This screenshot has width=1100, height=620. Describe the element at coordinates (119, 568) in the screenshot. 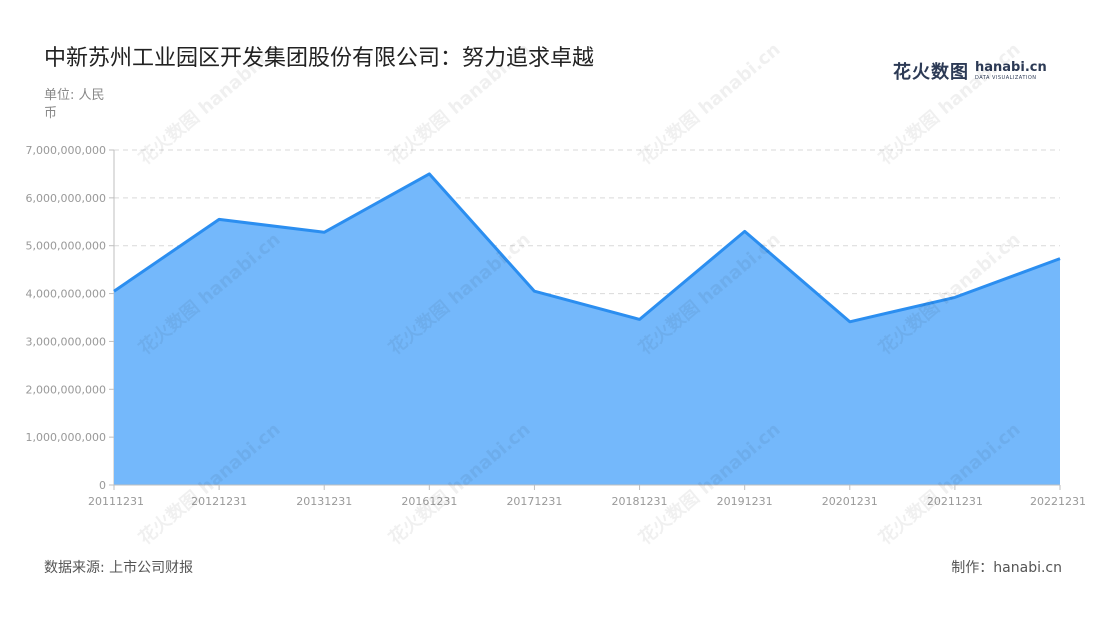

I see `data-source: 数据来源: 上市公司财报` at that location.